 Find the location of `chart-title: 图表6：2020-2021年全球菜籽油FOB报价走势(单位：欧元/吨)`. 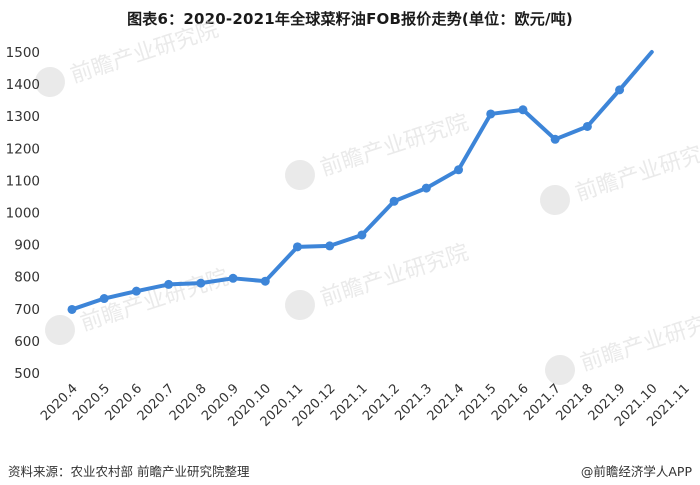

chart-title: 图表6：2020-2021年全球菜籽油FOB报价走势(单位：欧元/吨) is located at coordinates (350, 19).